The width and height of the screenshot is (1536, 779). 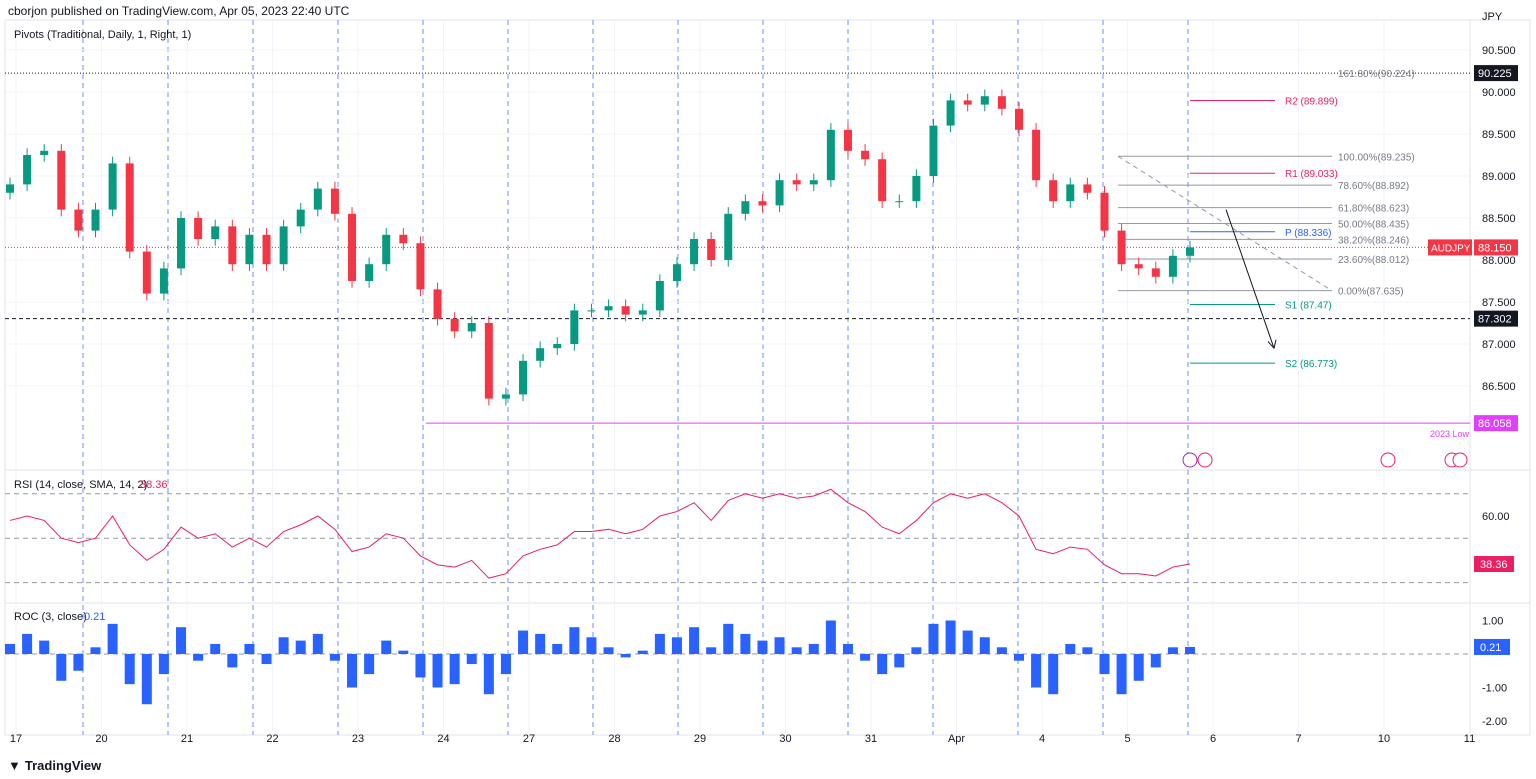 I want to click on fib-level-label: 50.00%(88.435), so click(x=1373, y=224).